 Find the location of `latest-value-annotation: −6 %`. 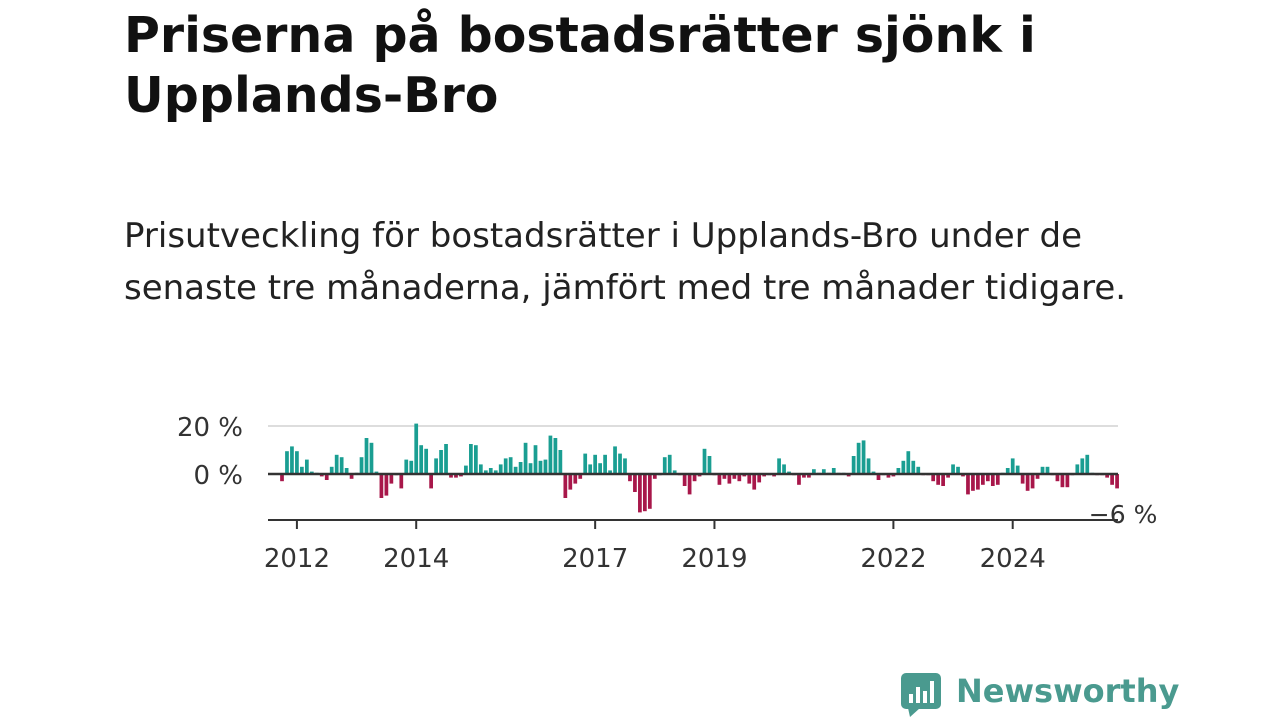

latest-value-annotation: −6 % is located at coordinates (1123, 514).